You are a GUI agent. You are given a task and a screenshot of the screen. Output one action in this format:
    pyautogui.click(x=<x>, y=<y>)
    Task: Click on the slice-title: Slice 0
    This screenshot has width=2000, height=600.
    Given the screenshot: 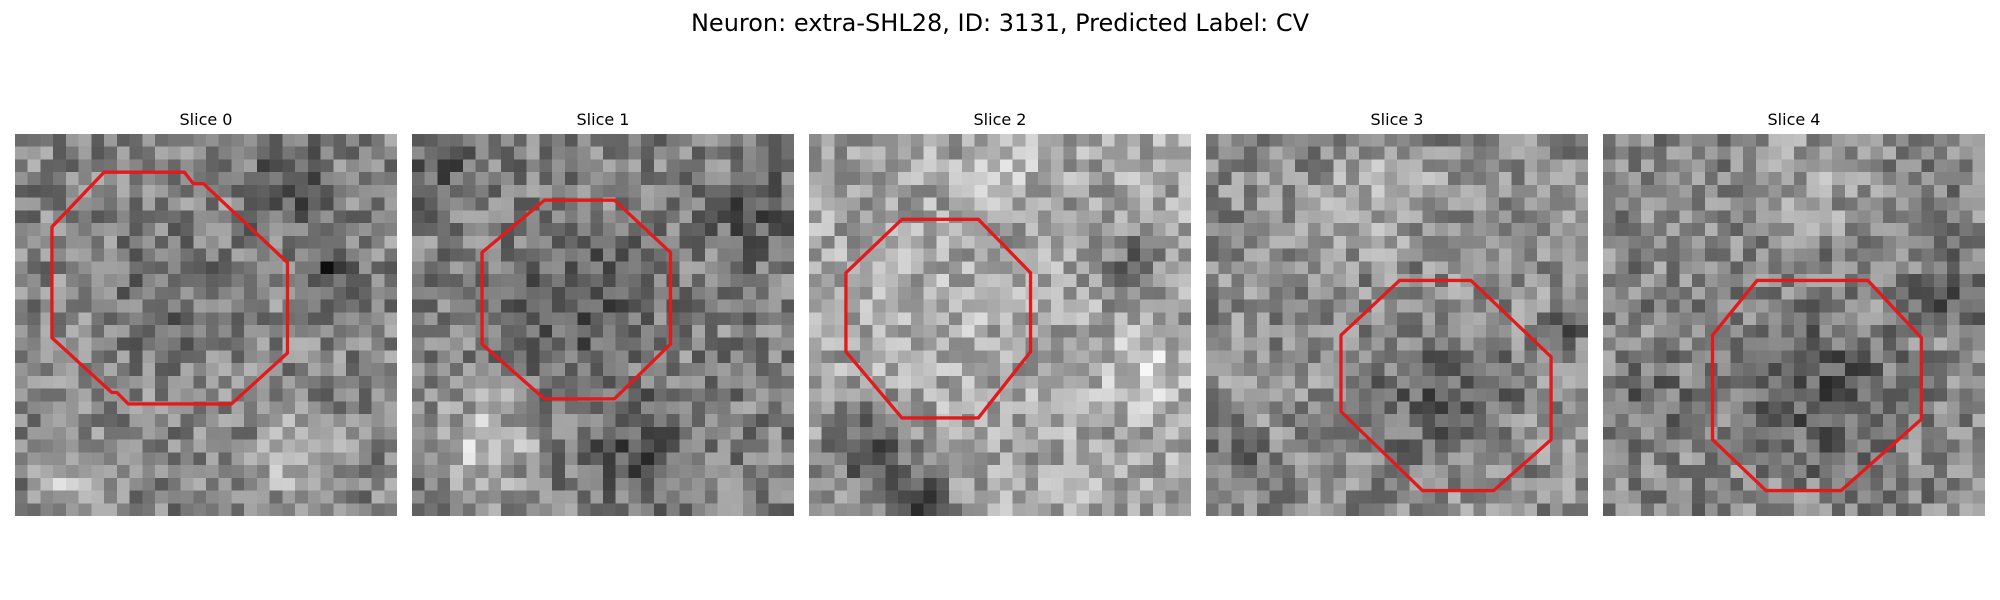 What is the action you would take?
    pyautogui.click(x=206, y=119)
    